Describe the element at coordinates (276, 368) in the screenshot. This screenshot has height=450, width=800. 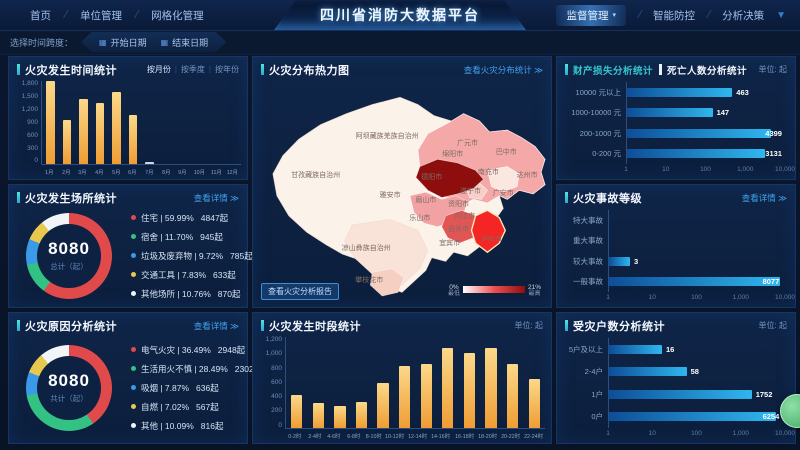
I see `y-tick-label: 800` at that location.